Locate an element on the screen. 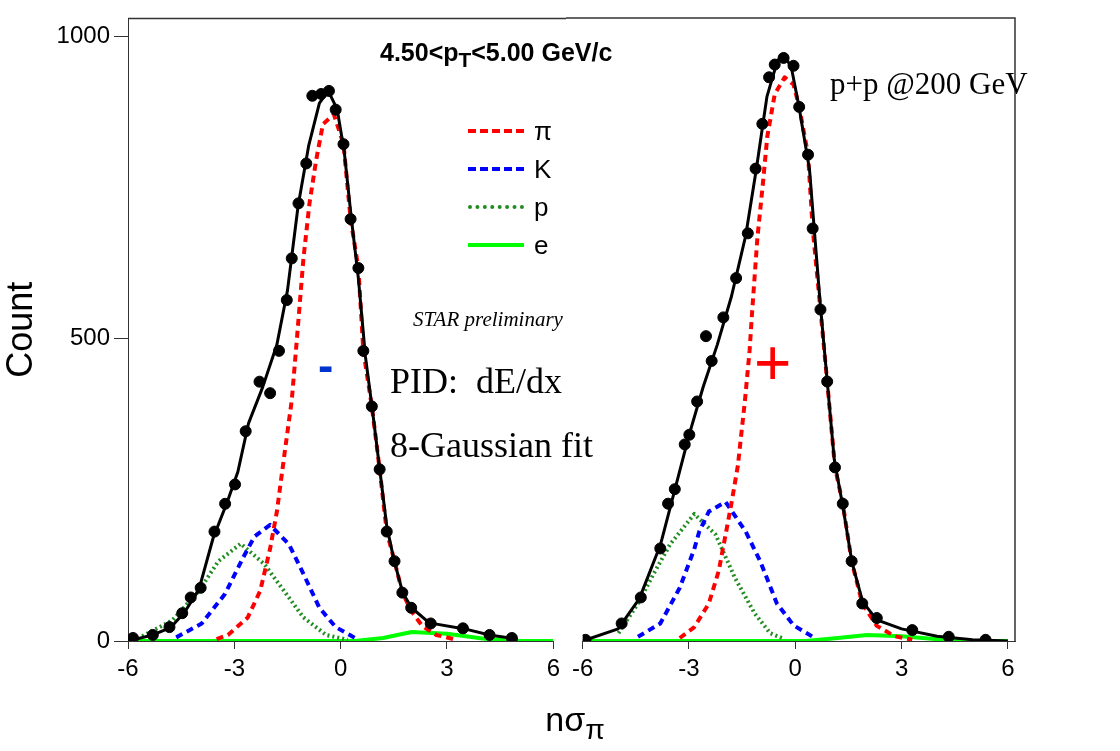 The image size is (1120, 751). annotation: 4.50<p$_{T}$<5.00 GeV/c is located at coordinates (496, 55).